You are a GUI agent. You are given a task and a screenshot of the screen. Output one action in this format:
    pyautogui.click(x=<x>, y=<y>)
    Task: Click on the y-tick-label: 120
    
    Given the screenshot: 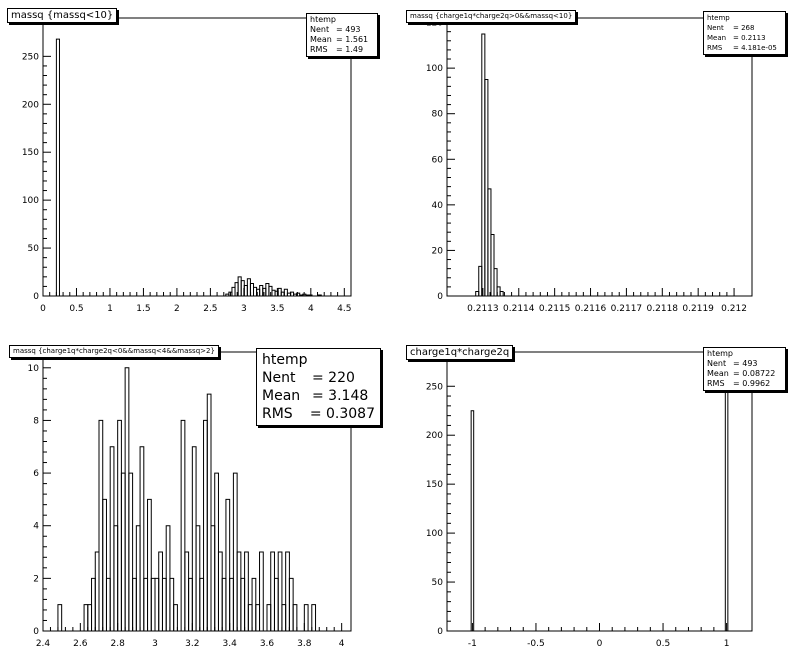 What is the action you would take?
    pyautogui.click(x=434, y=24)
    